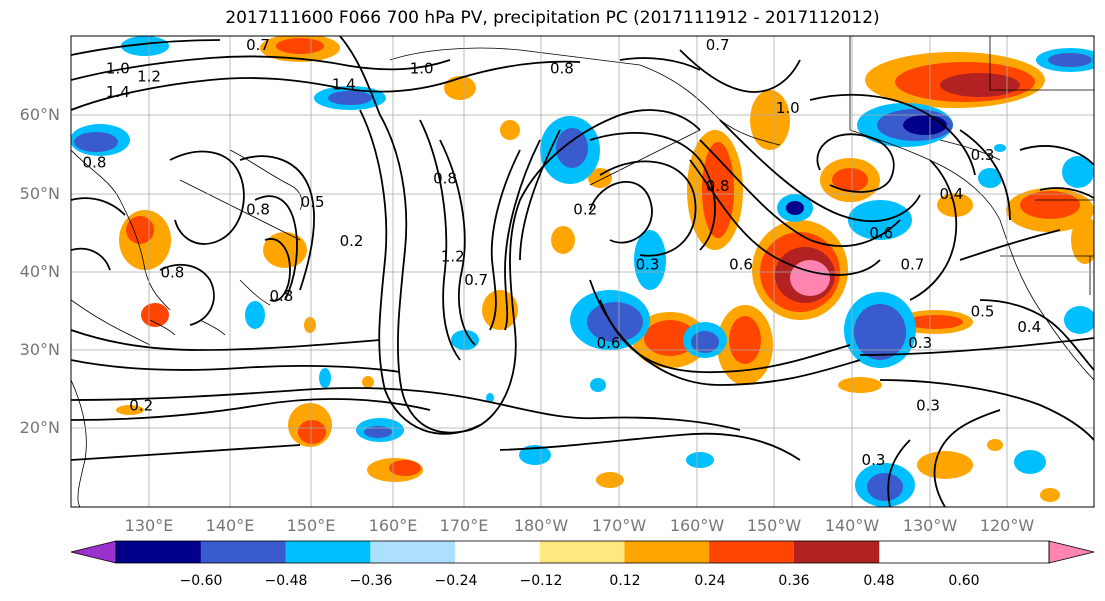 The width and height of the screenshot is (1105, 601). Describe the element at coordinates (541, 525) in the screenshot. I see `lon-label-180w: 180°W` at that location.